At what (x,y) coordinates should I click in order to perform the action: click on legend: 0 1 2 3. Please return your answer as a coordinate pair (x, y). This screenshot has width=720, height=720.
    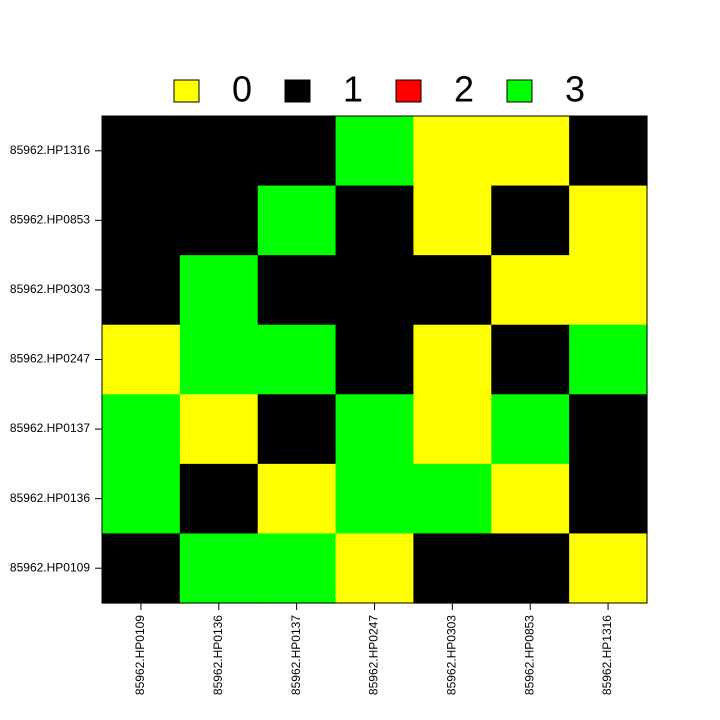
    Looking at the image, I should click on (379, 89).